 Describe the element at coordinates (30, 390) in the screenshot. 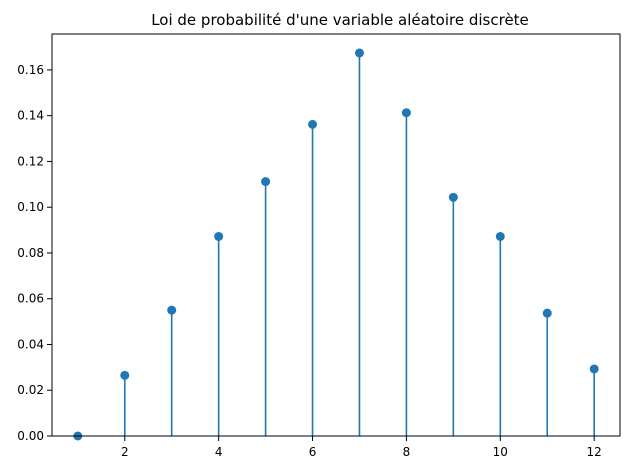

I see `y-tick-label: 0.02` at that location.